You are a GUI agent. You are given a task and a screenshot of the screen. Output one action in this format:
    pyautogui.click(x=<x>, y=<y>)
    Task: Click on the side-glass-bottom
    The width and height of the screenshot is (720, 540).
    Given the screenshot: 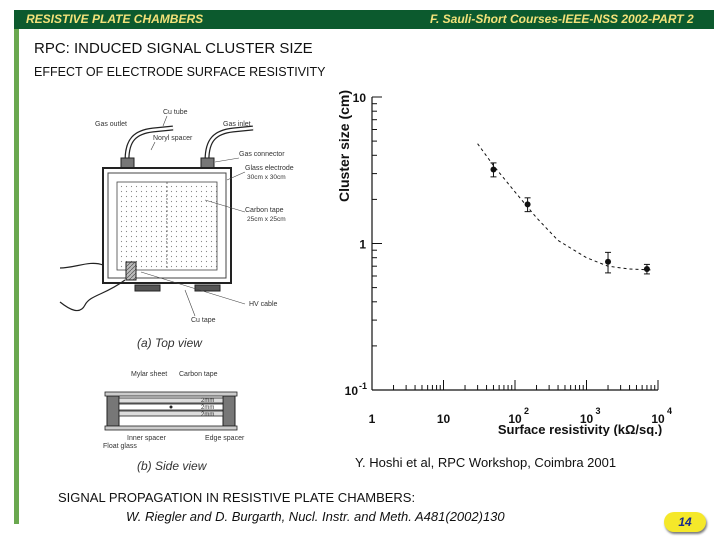 What is the action you would take?
    pyautogui.click(x=171, y=413)
    